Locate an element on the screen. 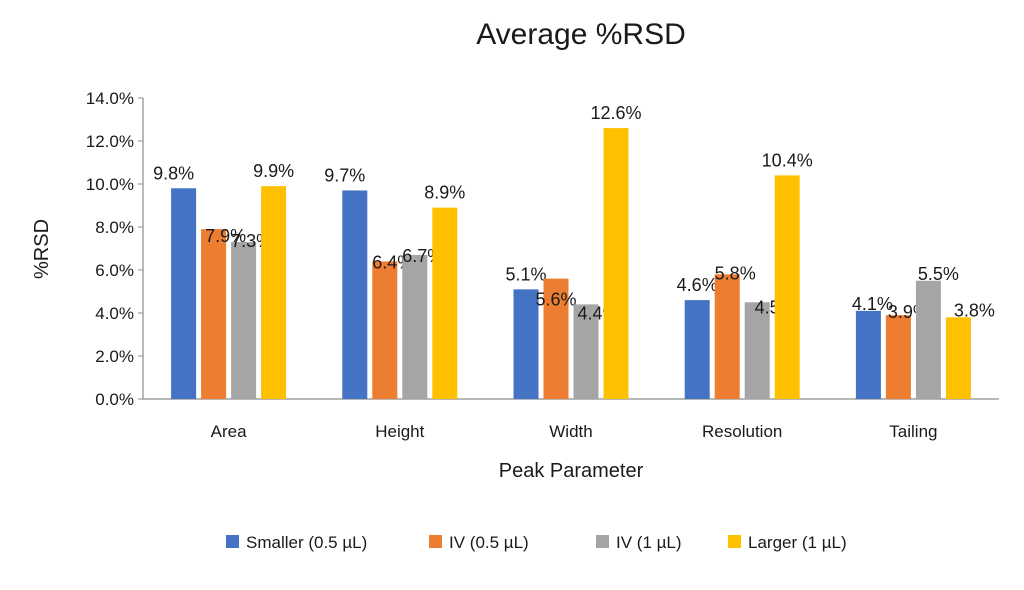 This screenshot has width=1024, height=590. legend-label: Smaller (0.5 µL) is located at coordinates (306, 542).